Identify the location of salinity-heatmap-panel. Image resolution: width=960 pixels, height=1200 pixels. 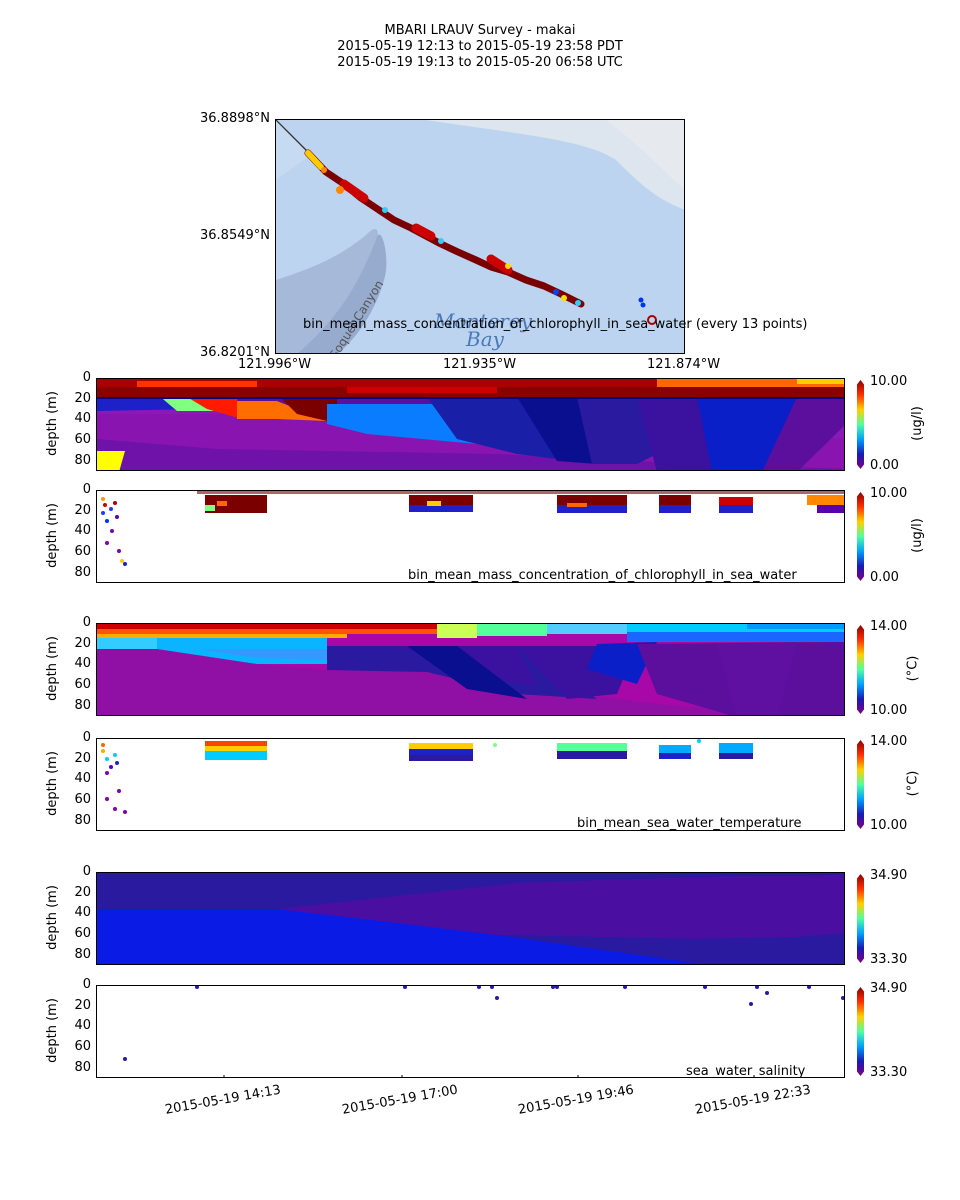
(470, 918).